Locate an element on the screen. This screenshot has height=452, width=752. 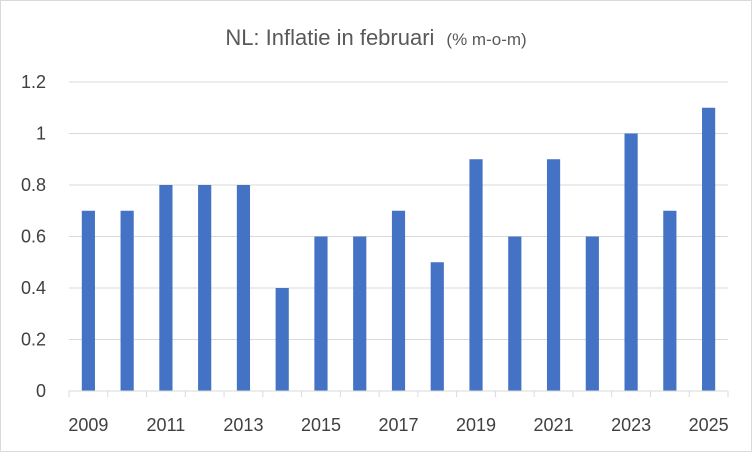
chart-title: NL: Inflatie in februari (% m-o-m) is located at coordinates (375, 37).